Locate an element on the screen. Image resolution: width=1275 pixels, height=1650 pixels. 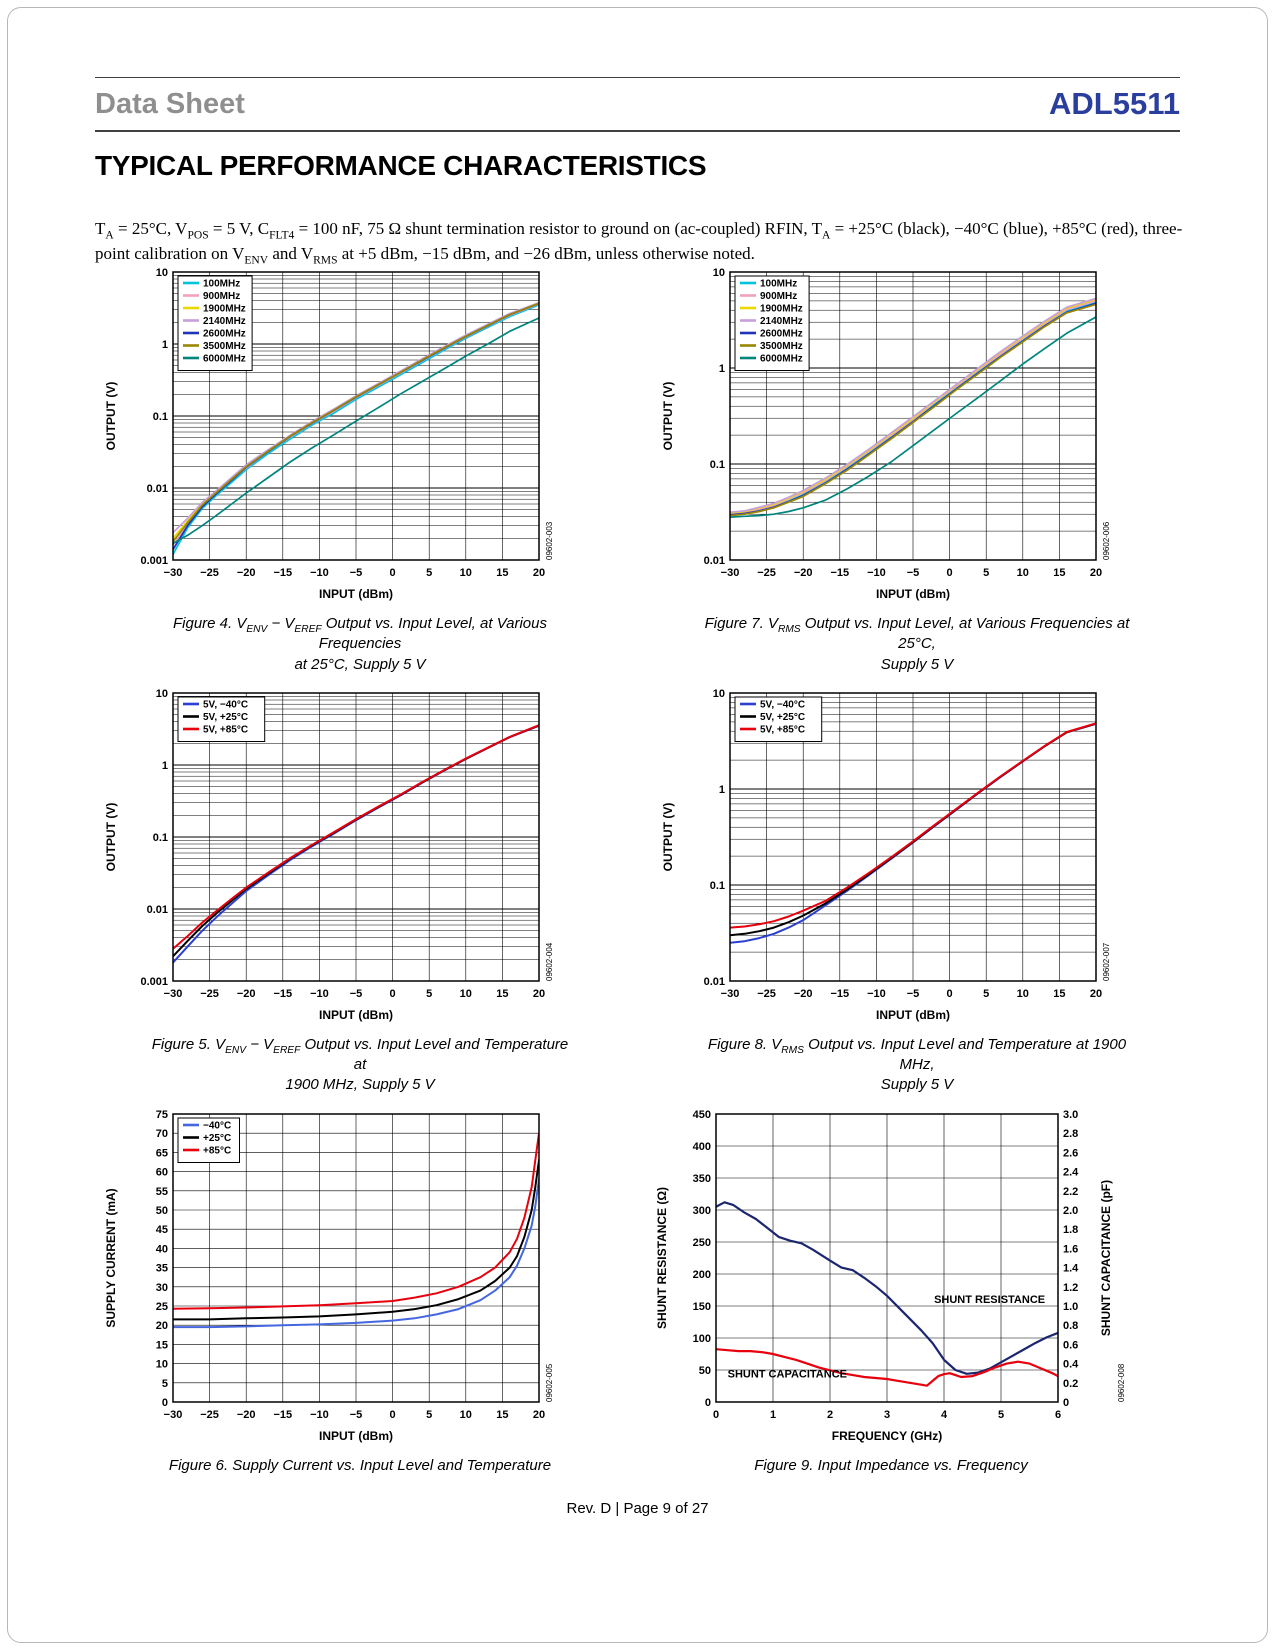
svg-text: 45 is located at coordinates (162, 1230).